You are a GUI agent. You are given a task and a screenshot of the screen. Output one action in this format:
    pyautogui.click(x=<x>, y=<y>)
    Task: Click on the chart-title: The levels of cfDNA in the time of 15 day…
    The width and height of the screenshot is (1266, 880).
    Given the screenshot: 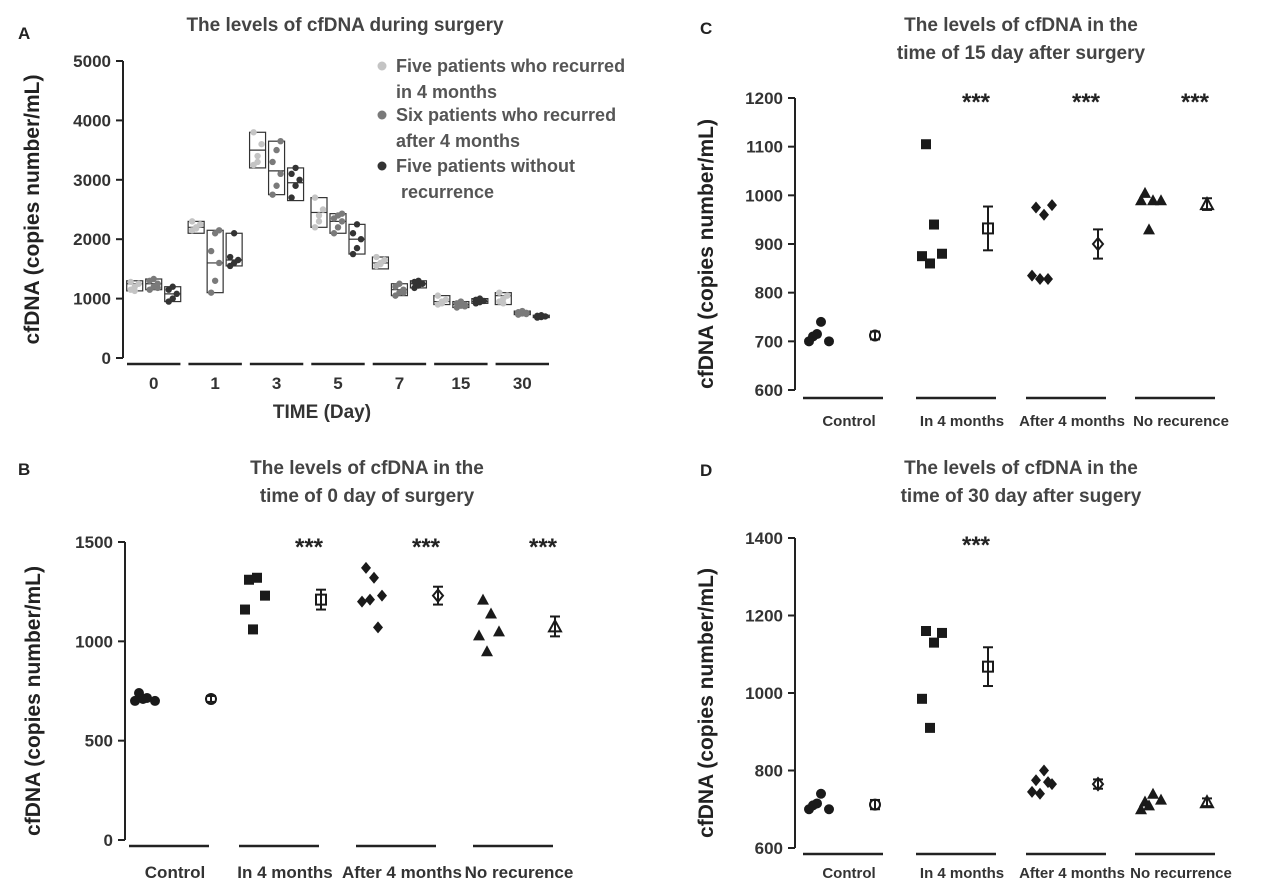 What is the action you would take?
    pyautogui.click(x=1021, y=39)
    